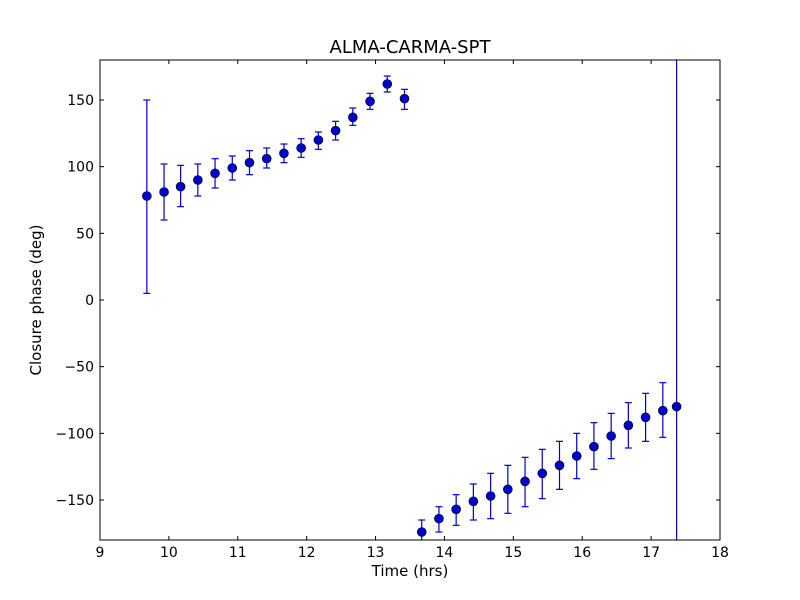 The image size is (800, 600). What do you see at coordinates (100, 553) in the screenshot?
I see `x-tick-label: 9` at bounding box center [100, 553].